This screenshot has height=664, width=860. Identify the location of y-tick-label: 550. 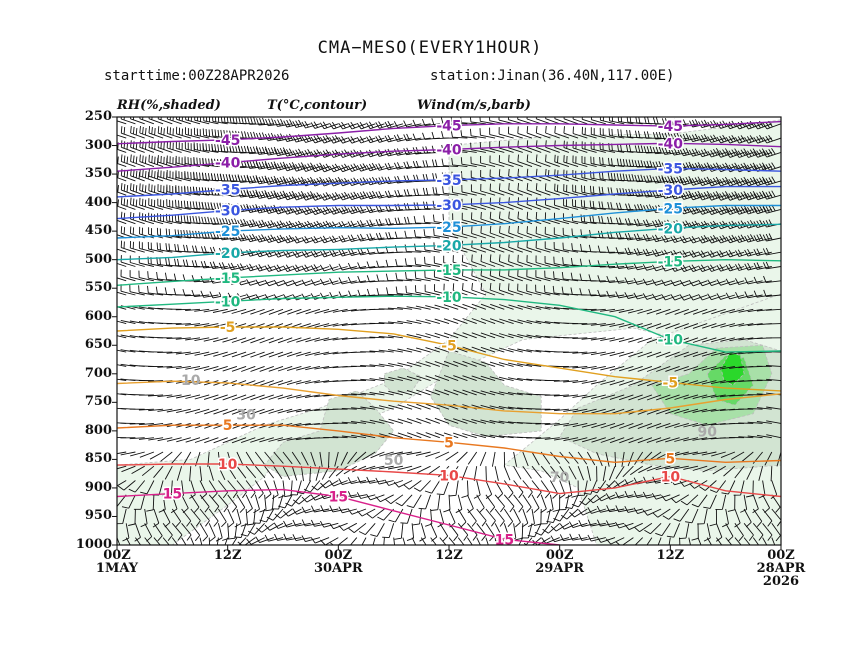
(98, 288).